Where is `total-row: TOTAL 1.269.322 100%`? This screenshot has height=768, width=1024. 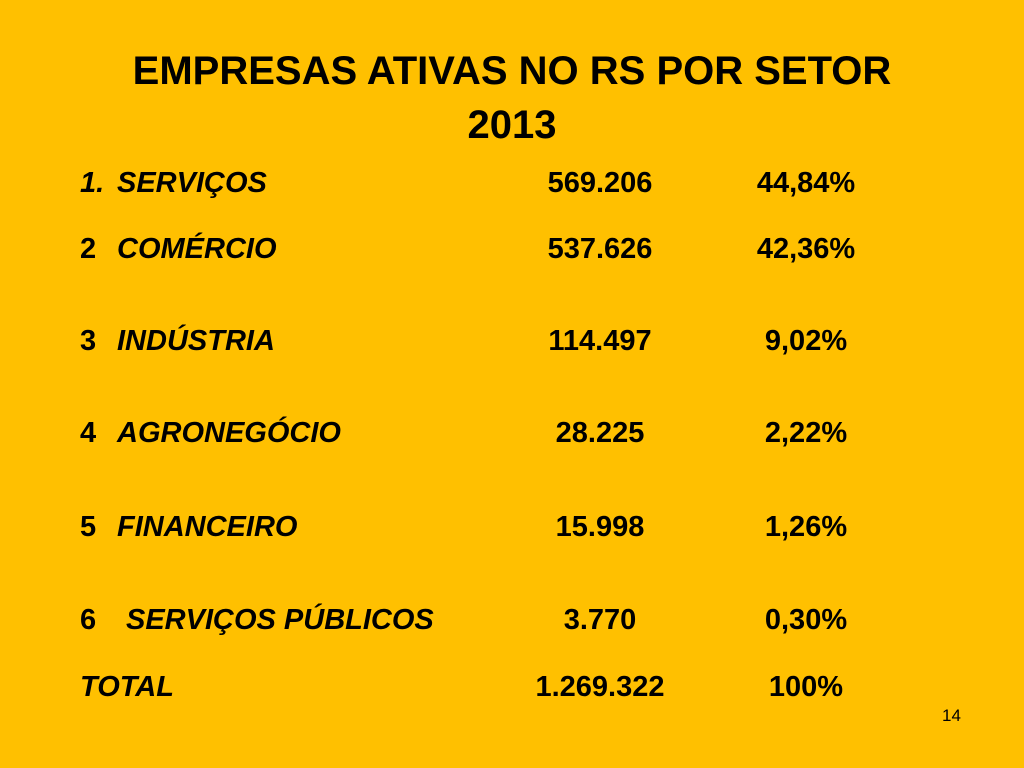
total-row: TOTAL 1.269.322 100% is located at coordinates (512, 687).